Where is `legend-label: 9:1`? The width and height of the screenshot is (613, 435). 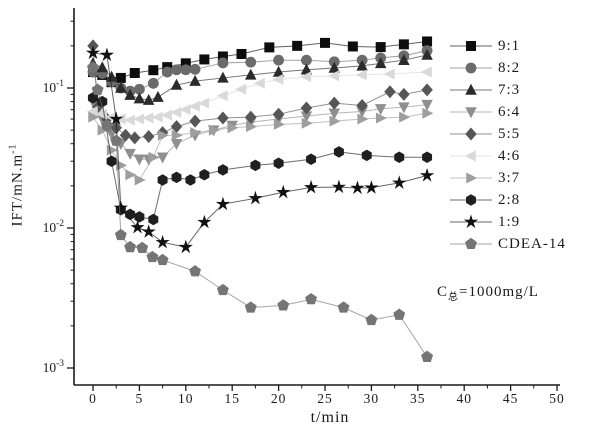 legend-label: 9:1 is located at coordinates (509, 45).